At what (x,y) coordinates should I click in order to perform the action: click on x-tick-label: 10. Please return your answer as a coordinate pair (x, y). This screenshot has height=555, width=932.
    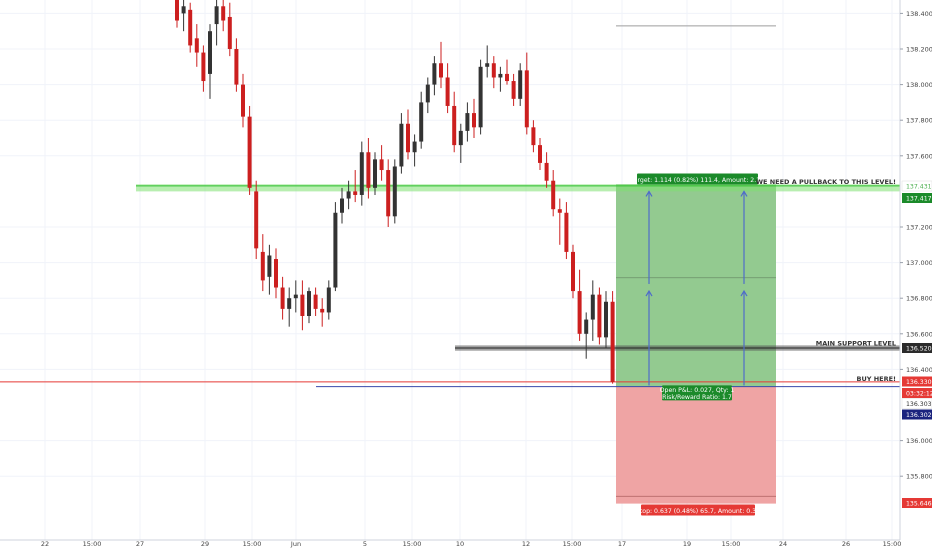
    Looking at the image, I should click on (460, 544).